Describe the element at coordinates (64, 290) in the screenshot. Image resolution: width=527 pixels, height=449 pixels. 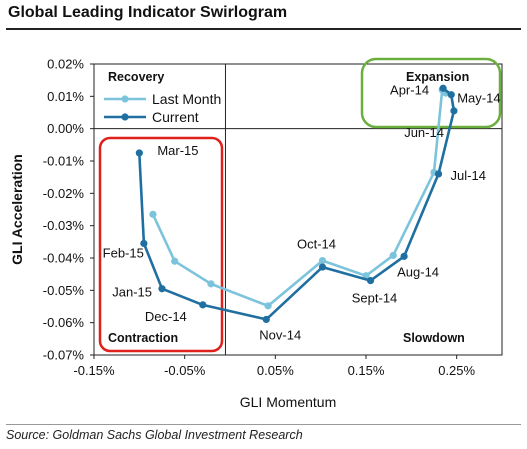
I see `y-tick-label: -0.05%` at that location.